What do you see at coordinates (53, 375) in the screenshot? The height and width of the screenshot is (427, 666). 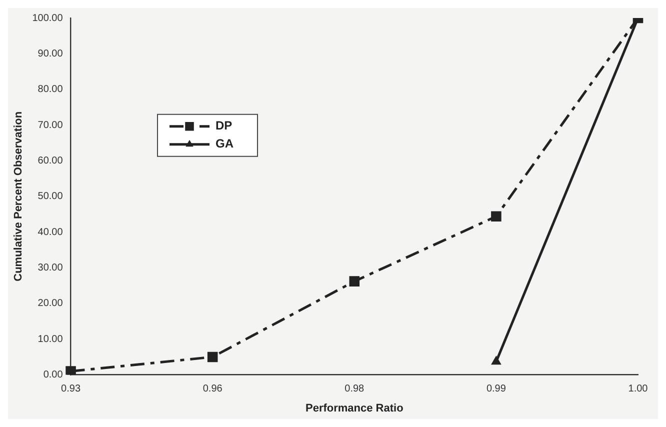 I see `y-tick-label: 0.00` at bounding box center [53, 375].